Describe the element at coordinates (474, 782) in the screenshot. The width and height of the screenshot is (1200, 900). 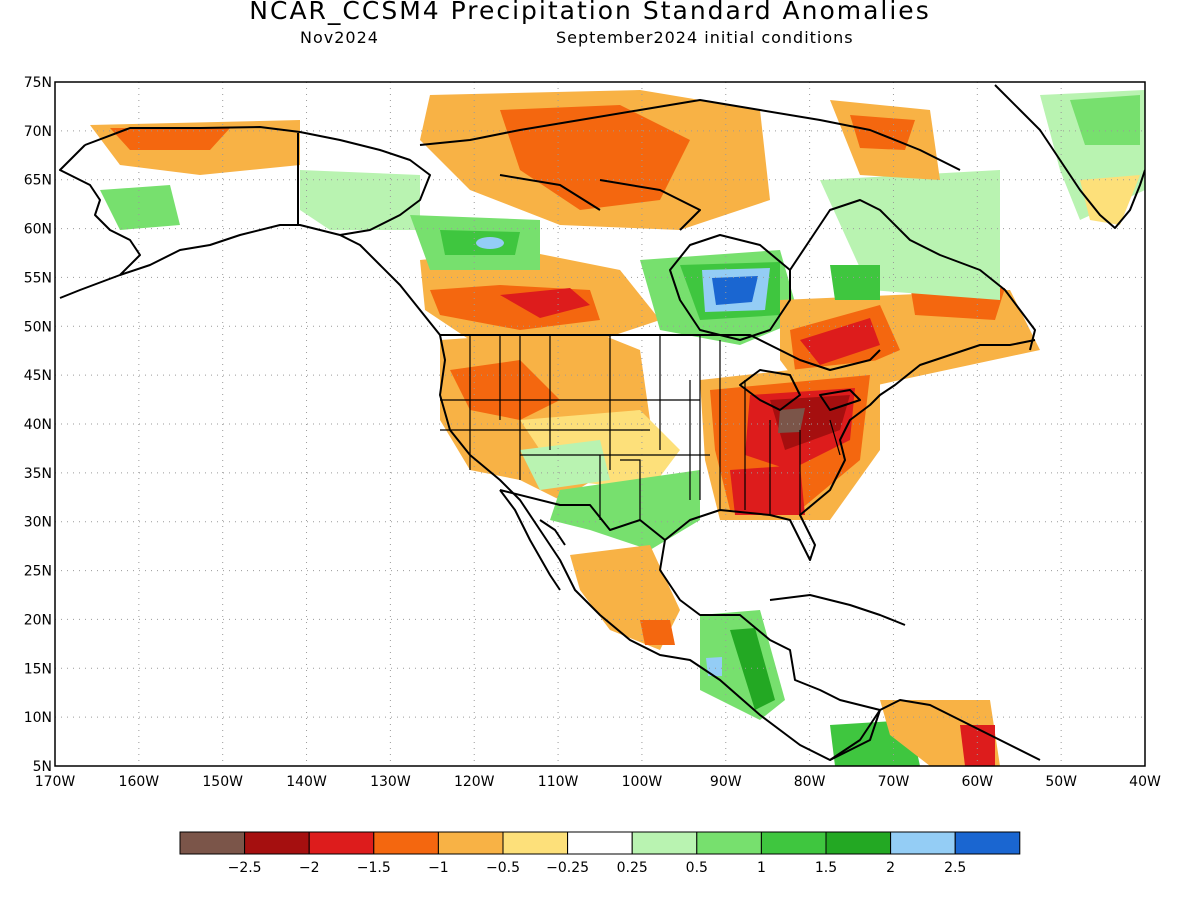
I see `lon-label: 120W` at that location.